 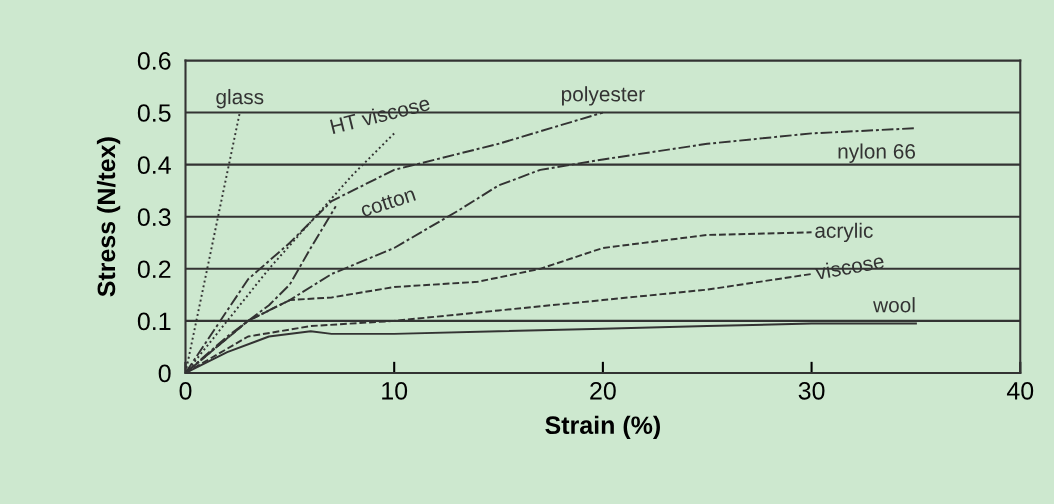 What do you see at coordinates (894, 305) in the screenshot?
I see `series-label: wool` at bounding box center [894, 305].